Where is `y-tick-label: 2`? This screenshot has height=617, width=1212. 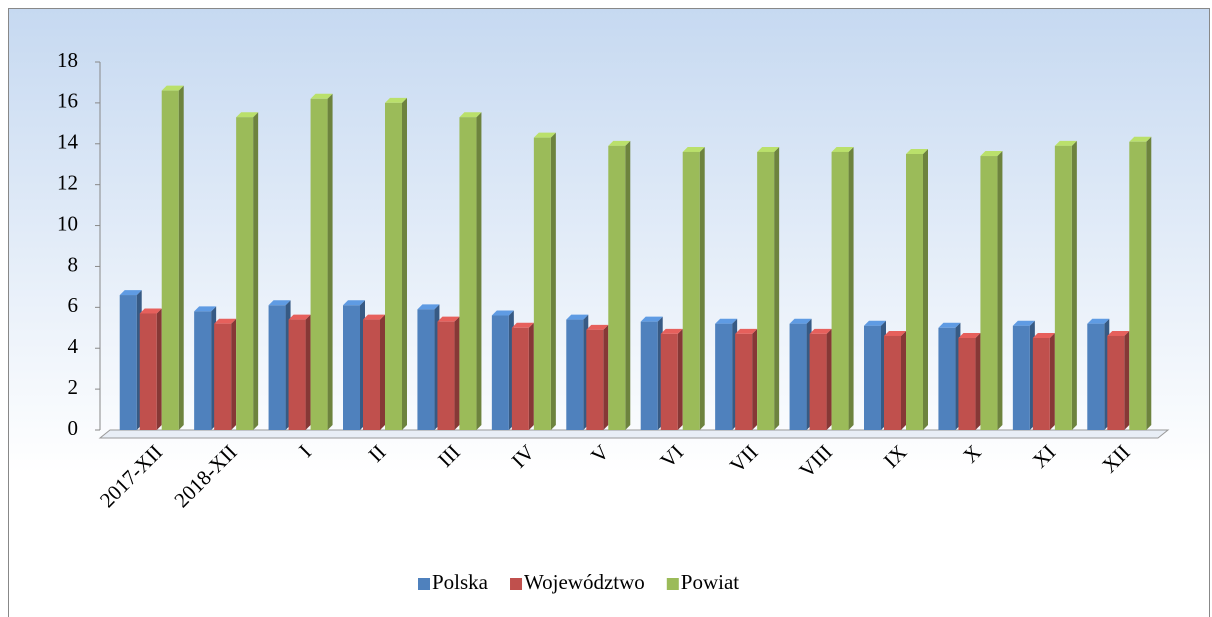
y-tick-label: 2 is located at coordinates (73, 387).